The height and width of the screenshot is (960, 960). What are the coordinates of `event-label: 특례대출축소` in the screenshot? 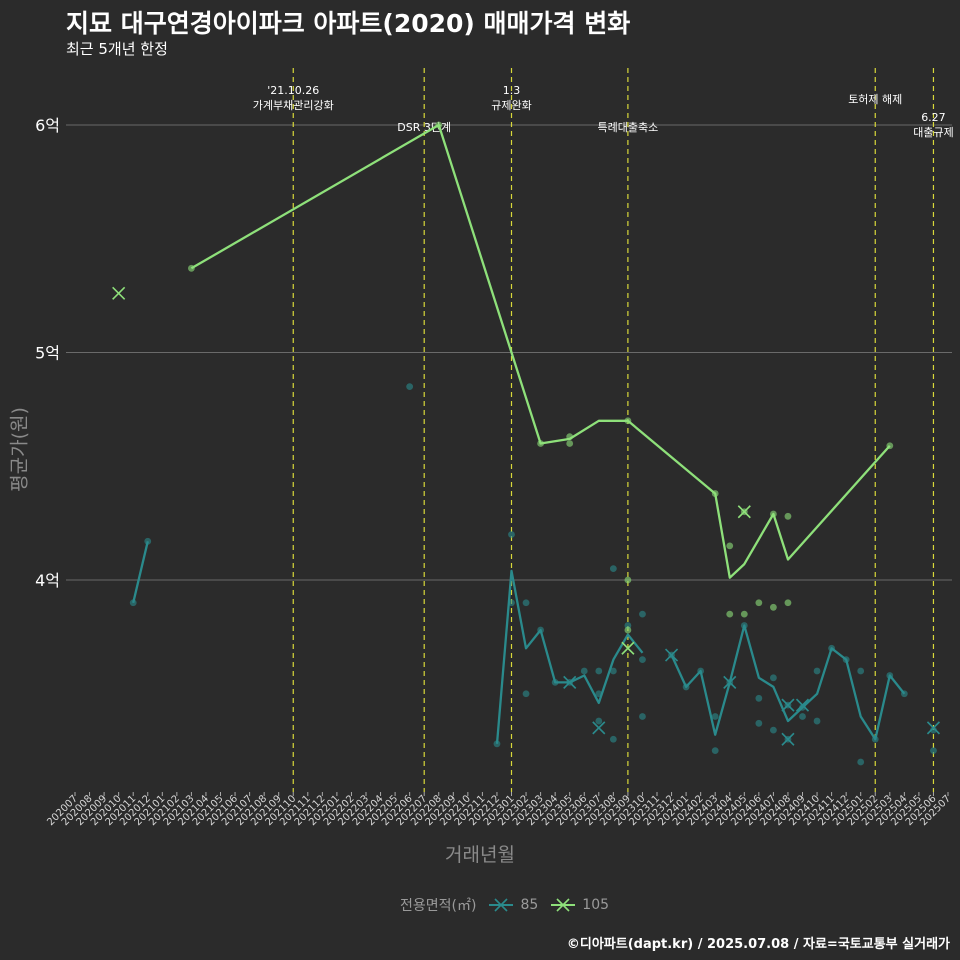 It's located at (628, 127).